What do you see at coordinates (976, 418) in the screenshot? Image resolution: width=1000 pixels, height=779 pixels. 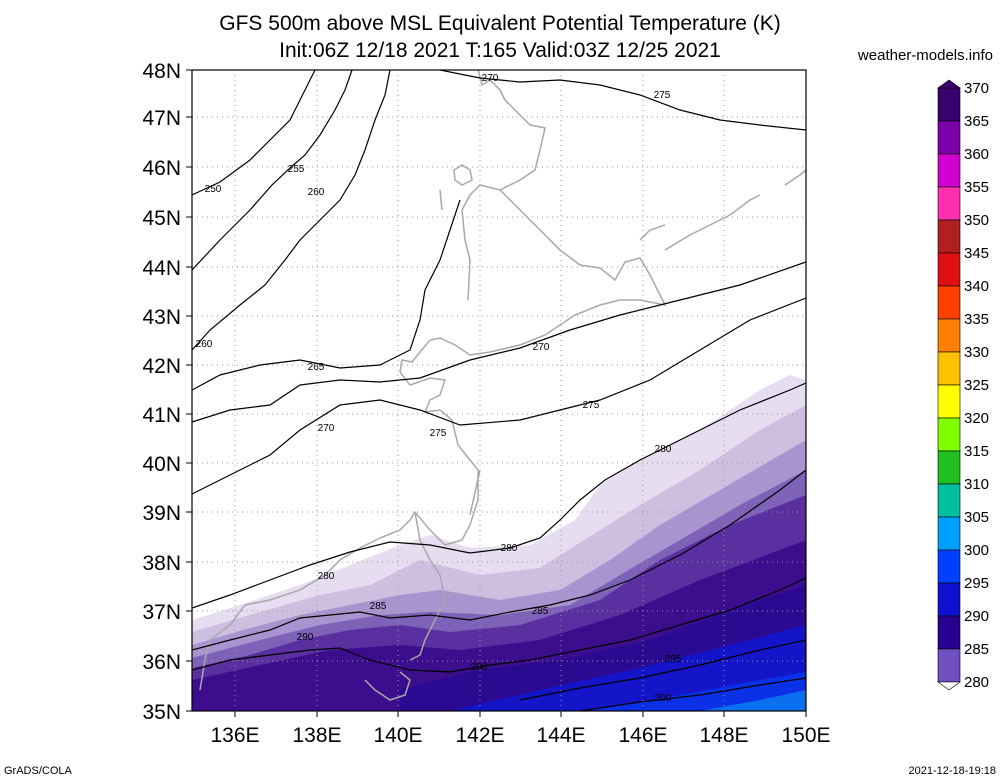 I see `colorbar-label: 320` at bounding box center [976, 418].